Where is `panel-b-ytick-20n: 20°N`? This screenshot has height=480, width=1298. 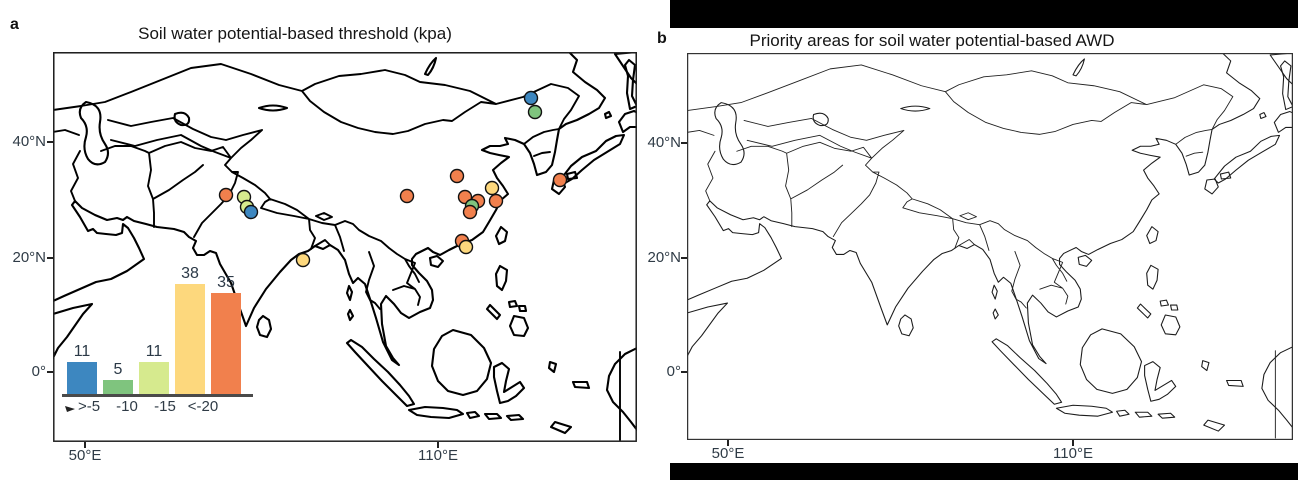
panel-b-ytick-20n: 20°N is located at coordinates (664, 257).